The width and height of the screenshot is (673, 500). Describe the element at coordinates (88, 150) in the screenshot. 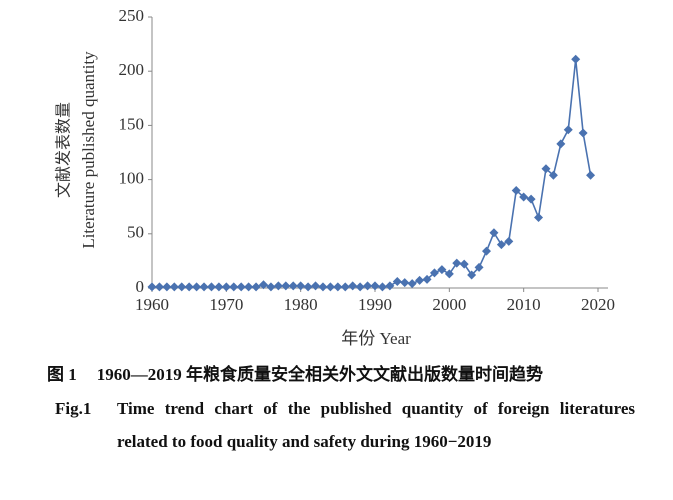

I see `y-axis-label: Literature published quantity` at that location.